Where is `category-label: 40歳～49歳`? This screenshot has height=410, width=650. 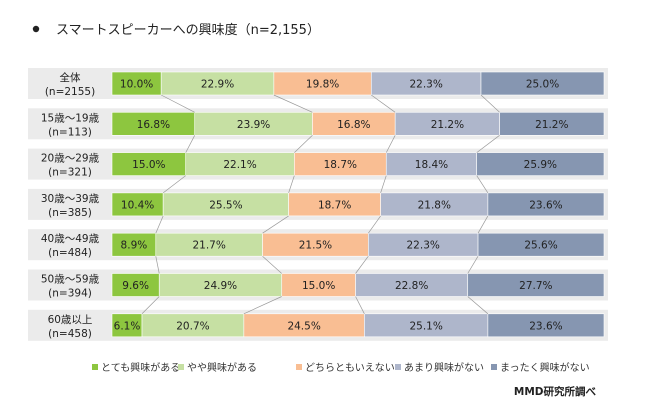
category-label: 40歳～49歳 is located at coordinates (70, 239).